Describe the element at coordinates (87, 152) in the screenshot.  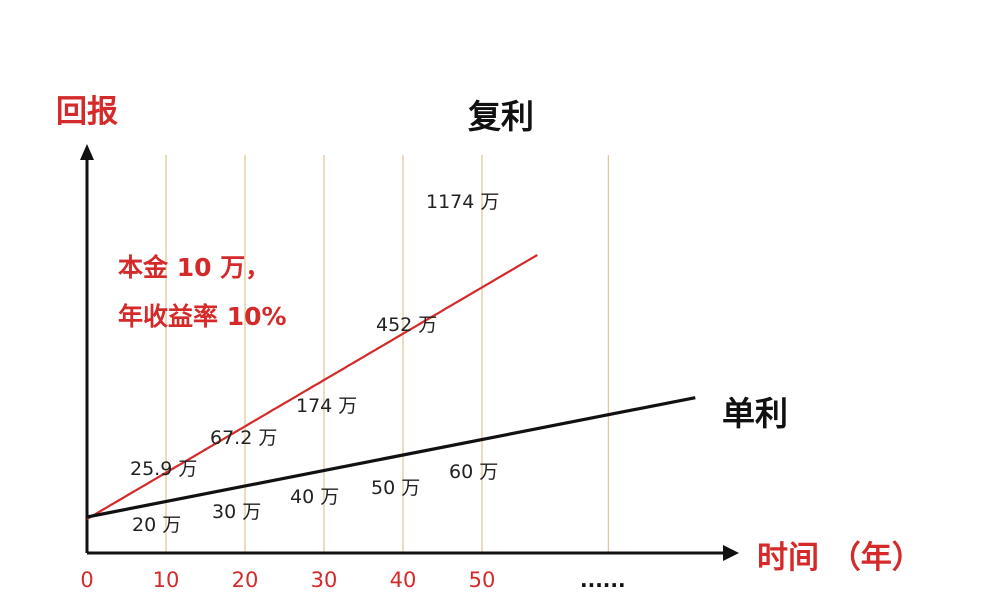
I see `y-axis-arrow-icon` at that location.